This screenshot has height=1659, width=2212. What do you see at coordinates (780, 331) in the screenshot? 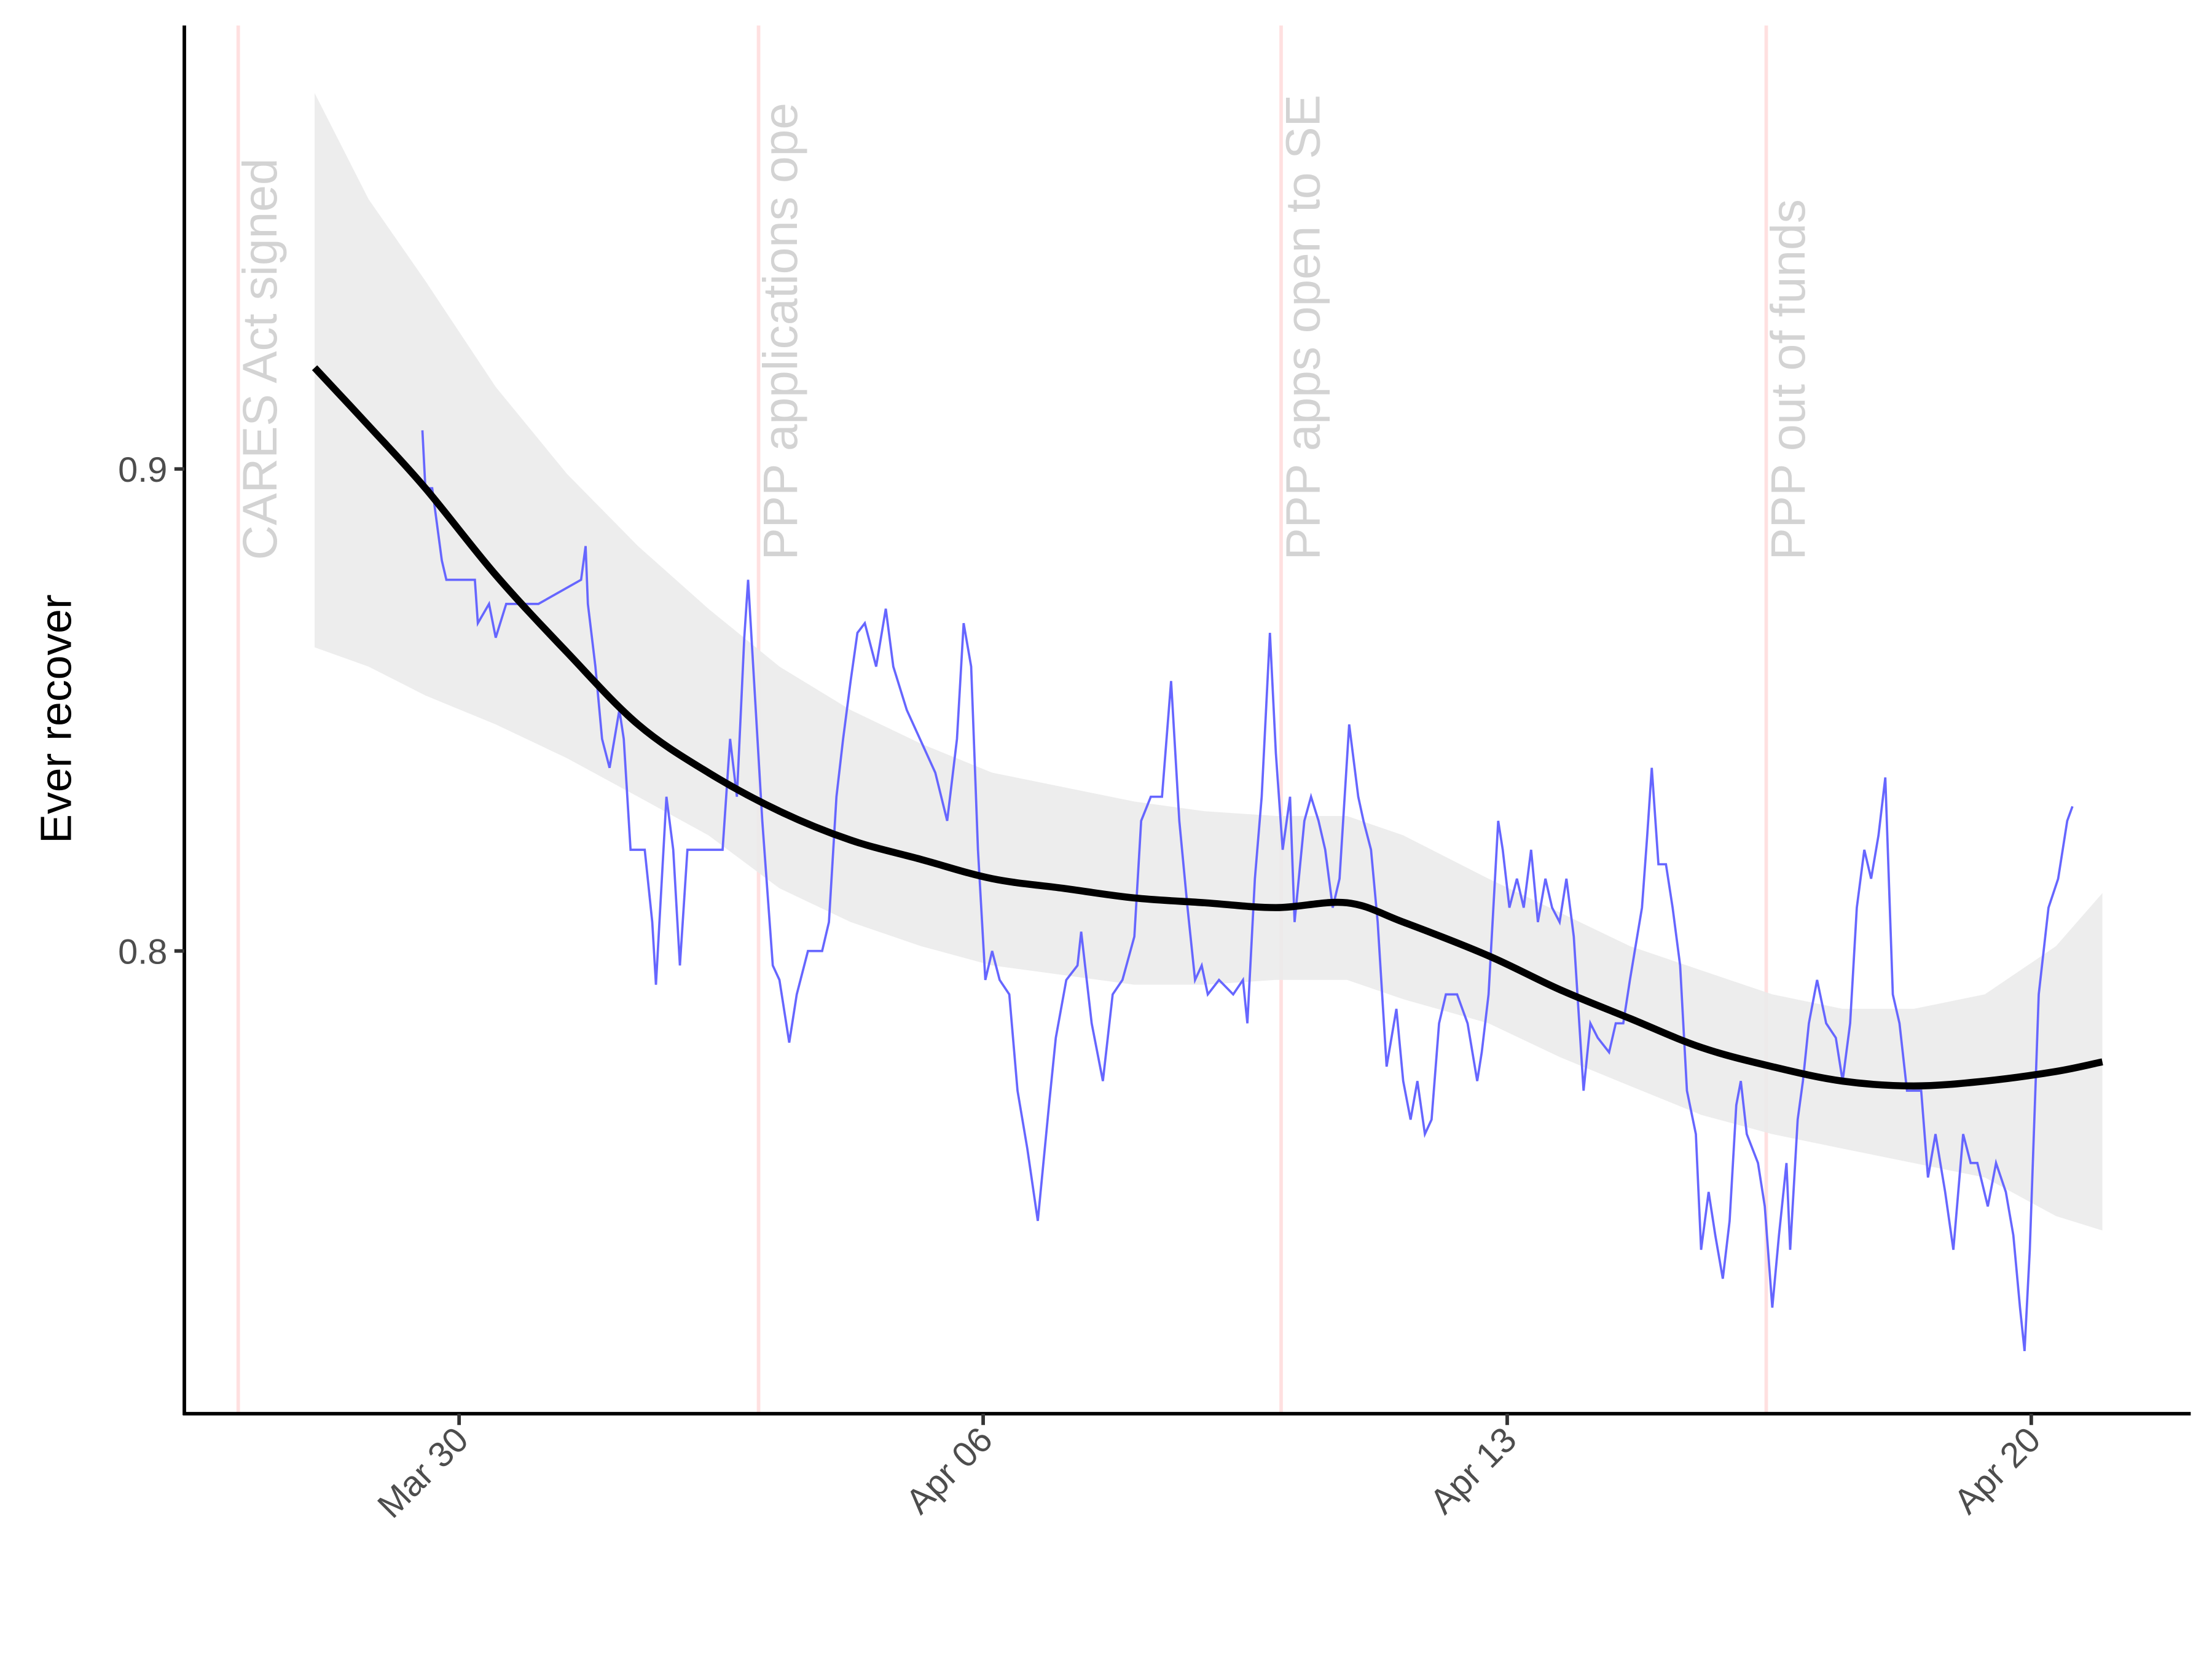
I see `event-label: PPP applications ope` at bounding box center [780, 331].